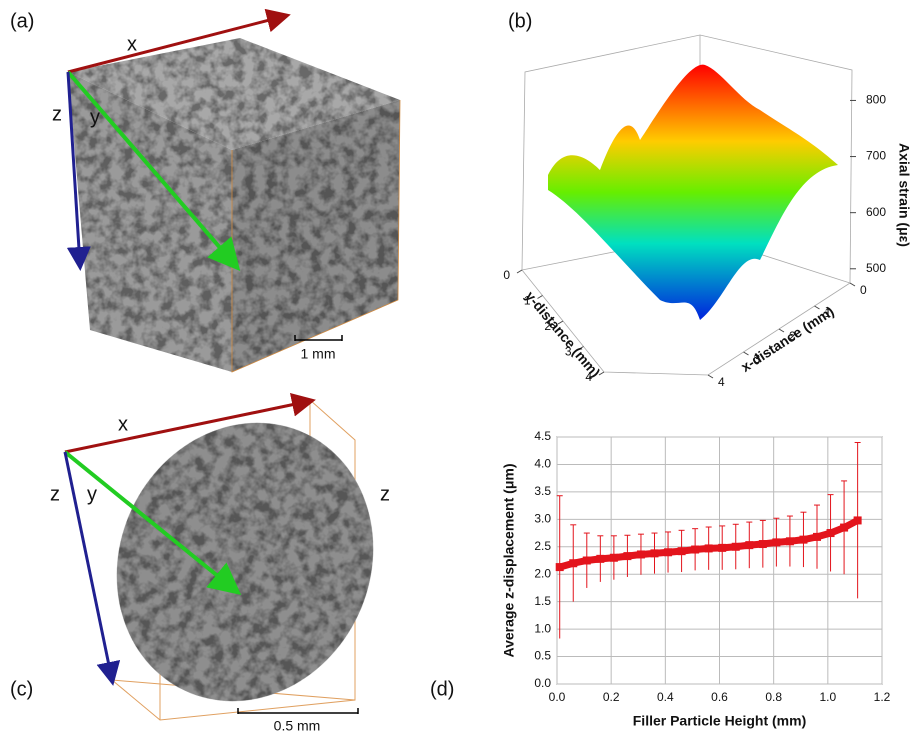 The width and height of the screenshot is (917, 735). I want to click on x-tick-label: 0.8, so click(773, 697).